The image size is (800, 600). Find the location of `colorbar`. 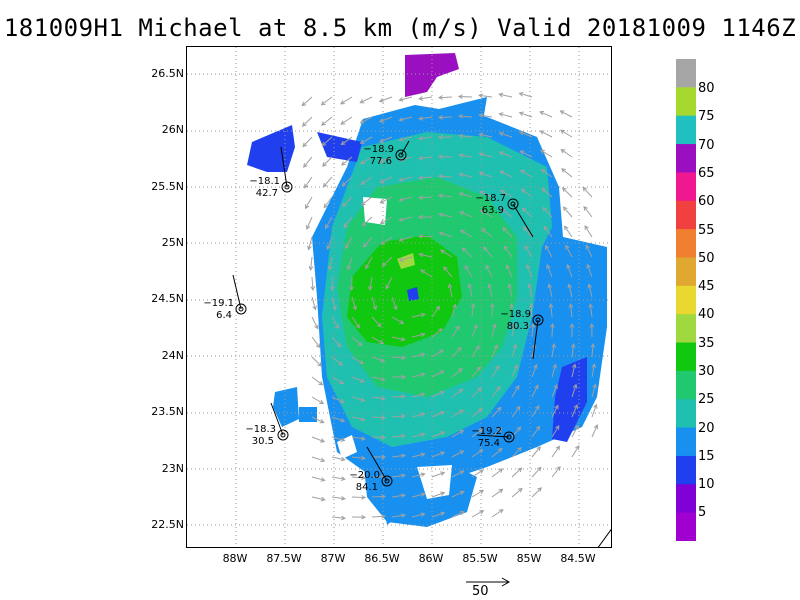

colorbar is located at coordinates (686, 300).